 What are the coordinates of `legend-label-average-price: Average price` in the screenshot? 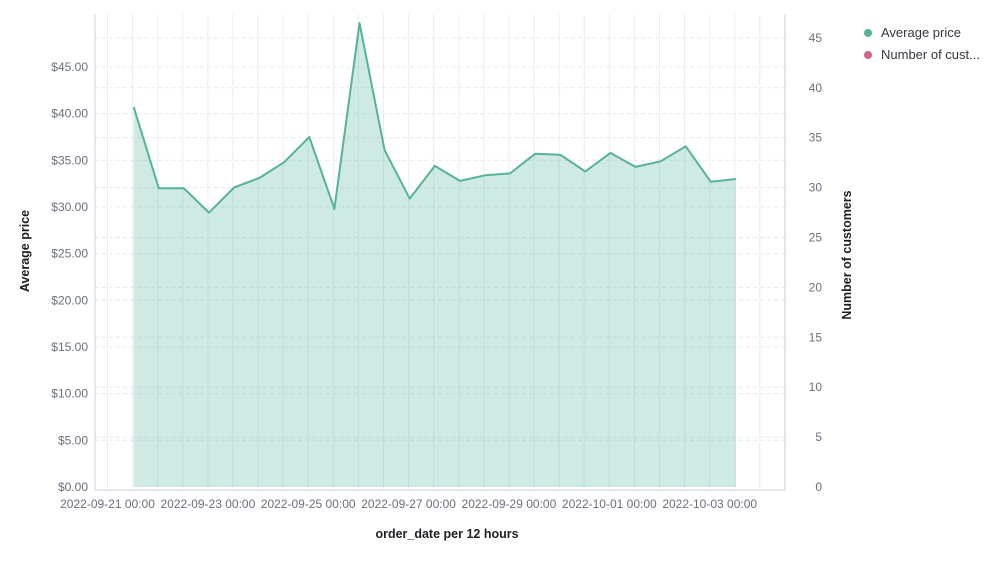 It's located at (921, 32).